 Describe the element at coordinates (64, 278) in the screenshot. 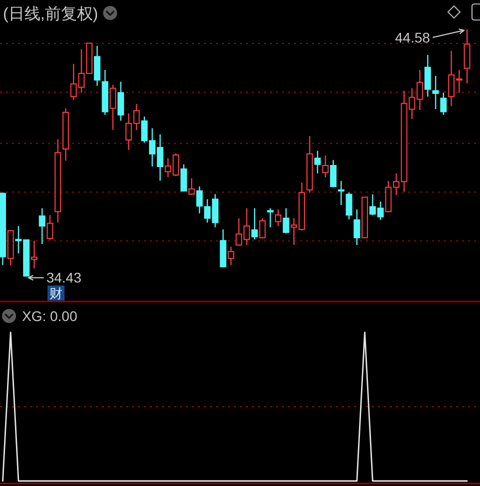

I see `annotation: 34.43` at that location.